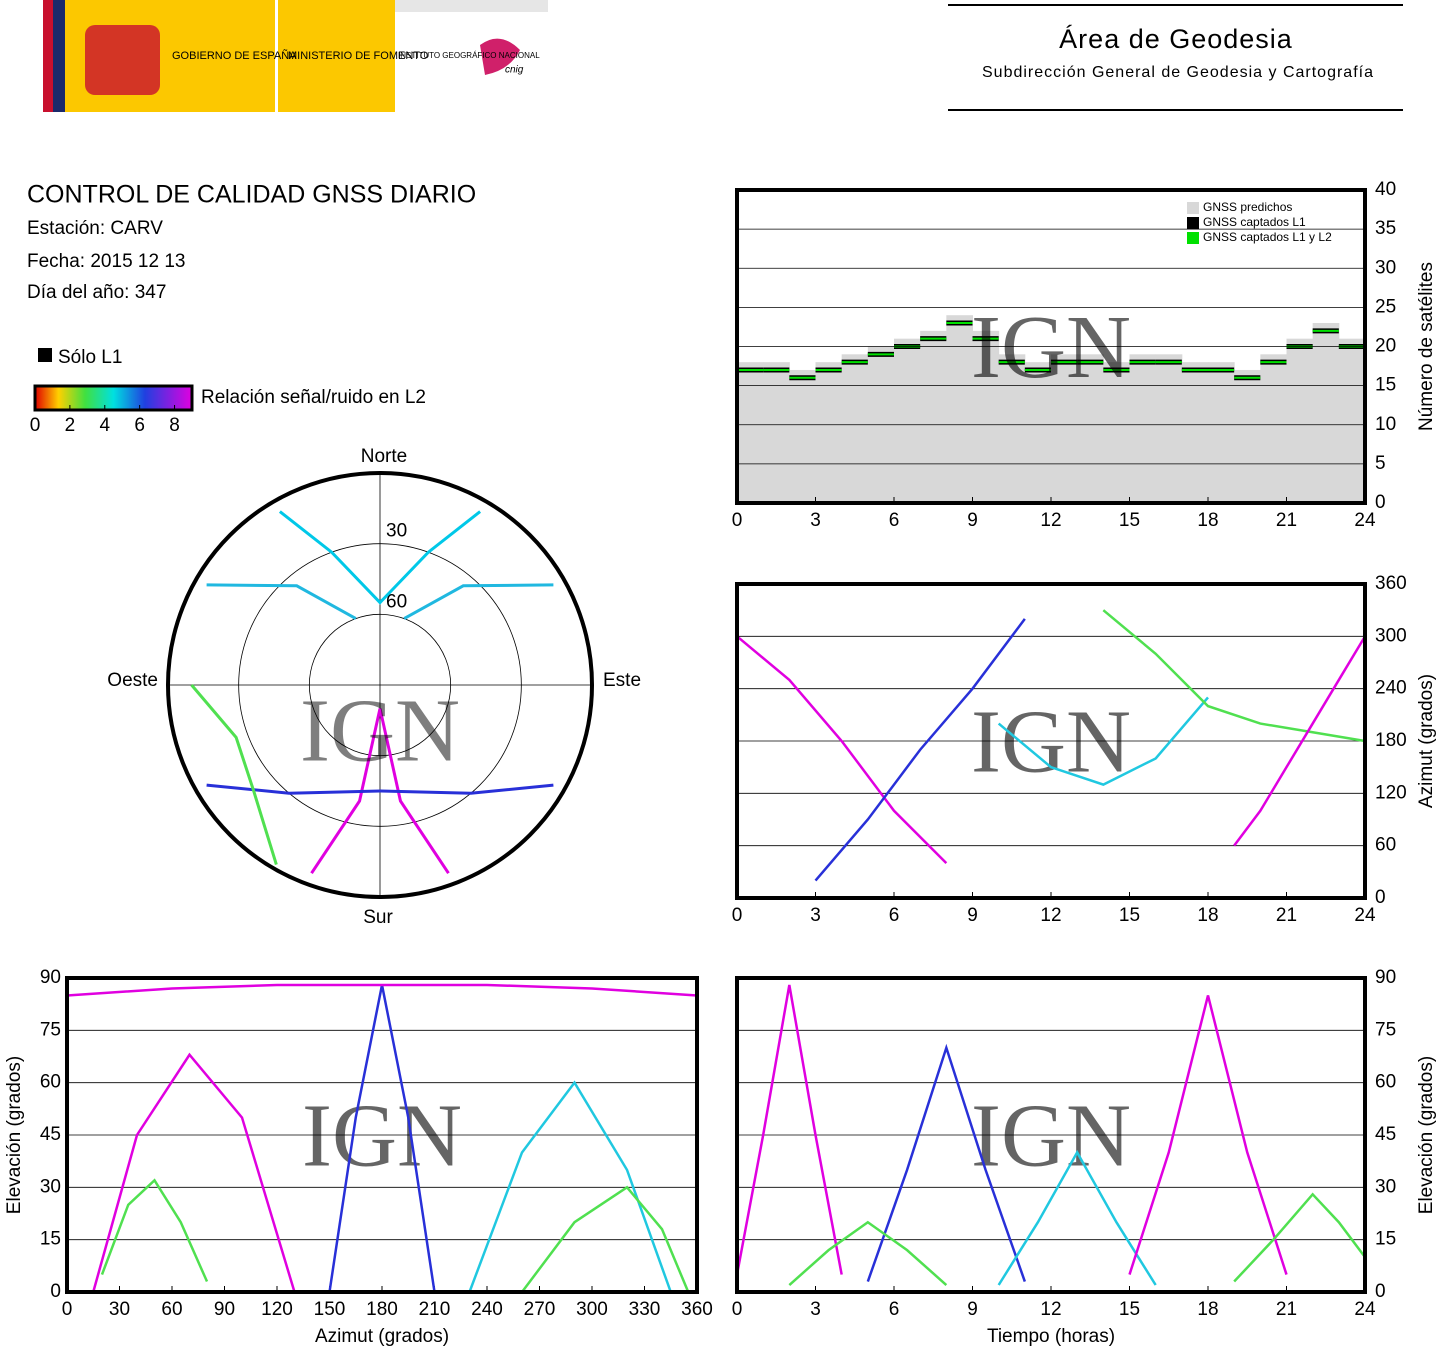 This screenshot has height=1350, width=1445. I want to click on y-tick-label: 40, so click(1385, 189).